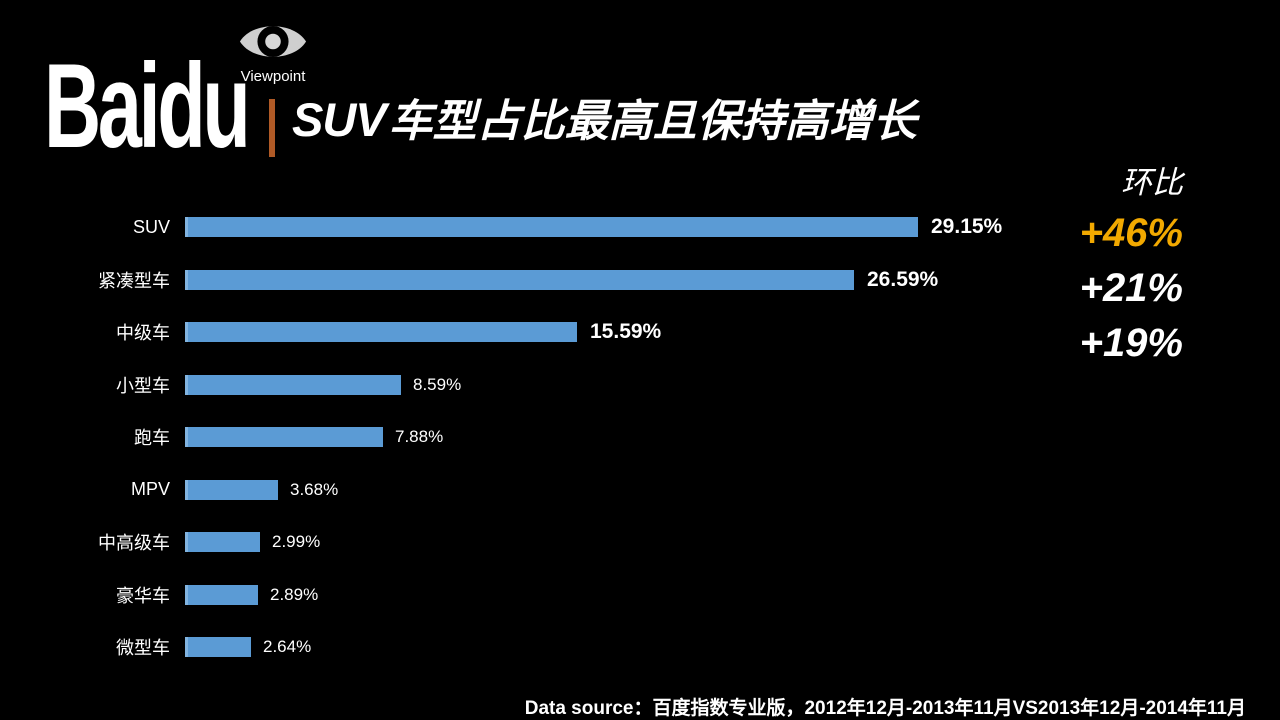  What do you see at coordinates (521, 490) in the screenshot?
I see `chart-row: MPV 3.68%` at bounding box center [521, 490].